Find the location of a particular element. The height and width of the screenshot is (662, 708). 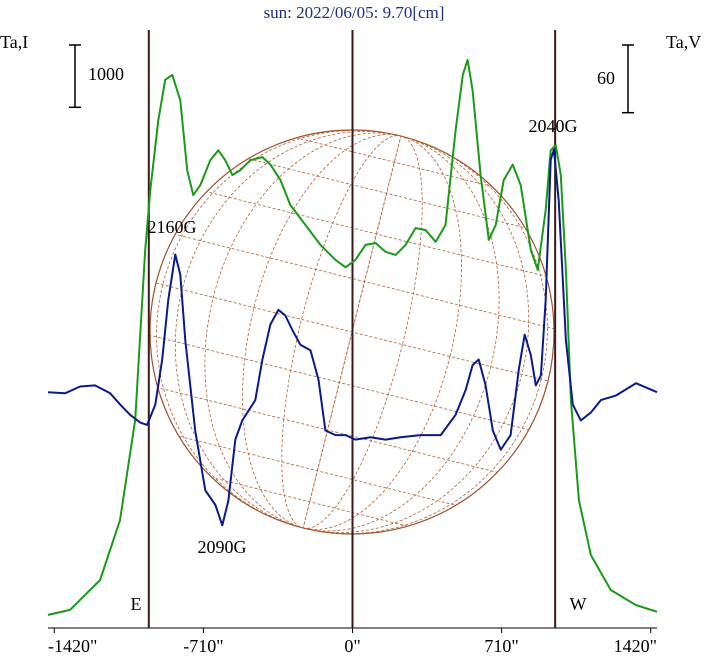

y2-axis-label: Ta,V is located at coordinates (683, 42).